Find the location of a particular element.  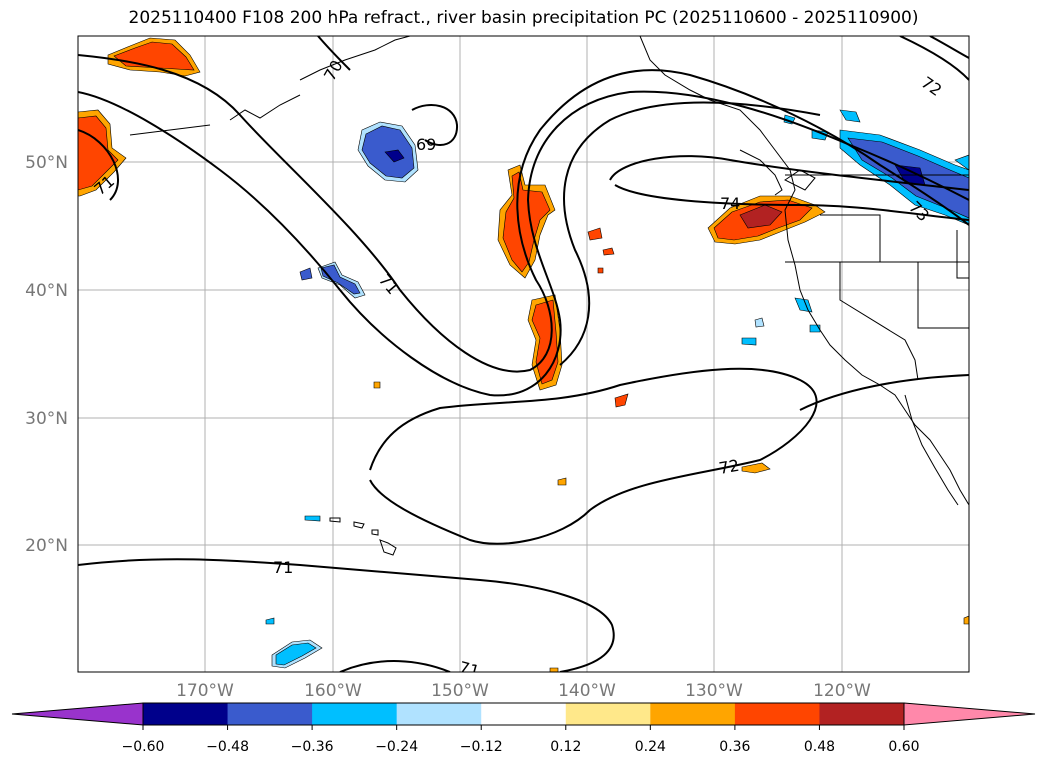

colorbar-extend-left is located at coordinates (77, 714).